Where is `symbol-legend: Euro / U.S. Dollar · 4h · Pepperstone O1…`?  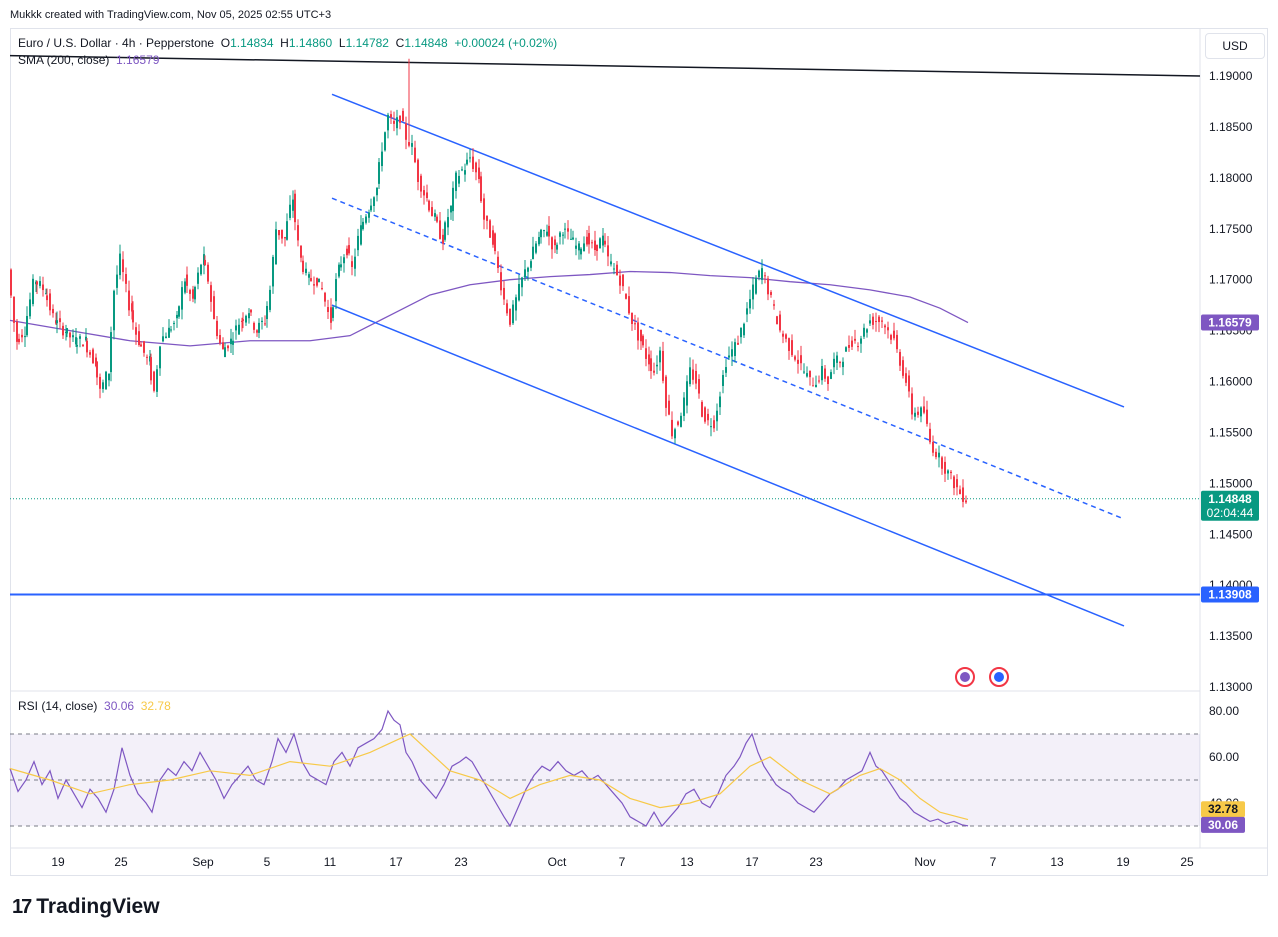 symbol-legend: Euro / U.S. Dollar · 4h · Pepperstone O1… is located at coordinates (287, 43).